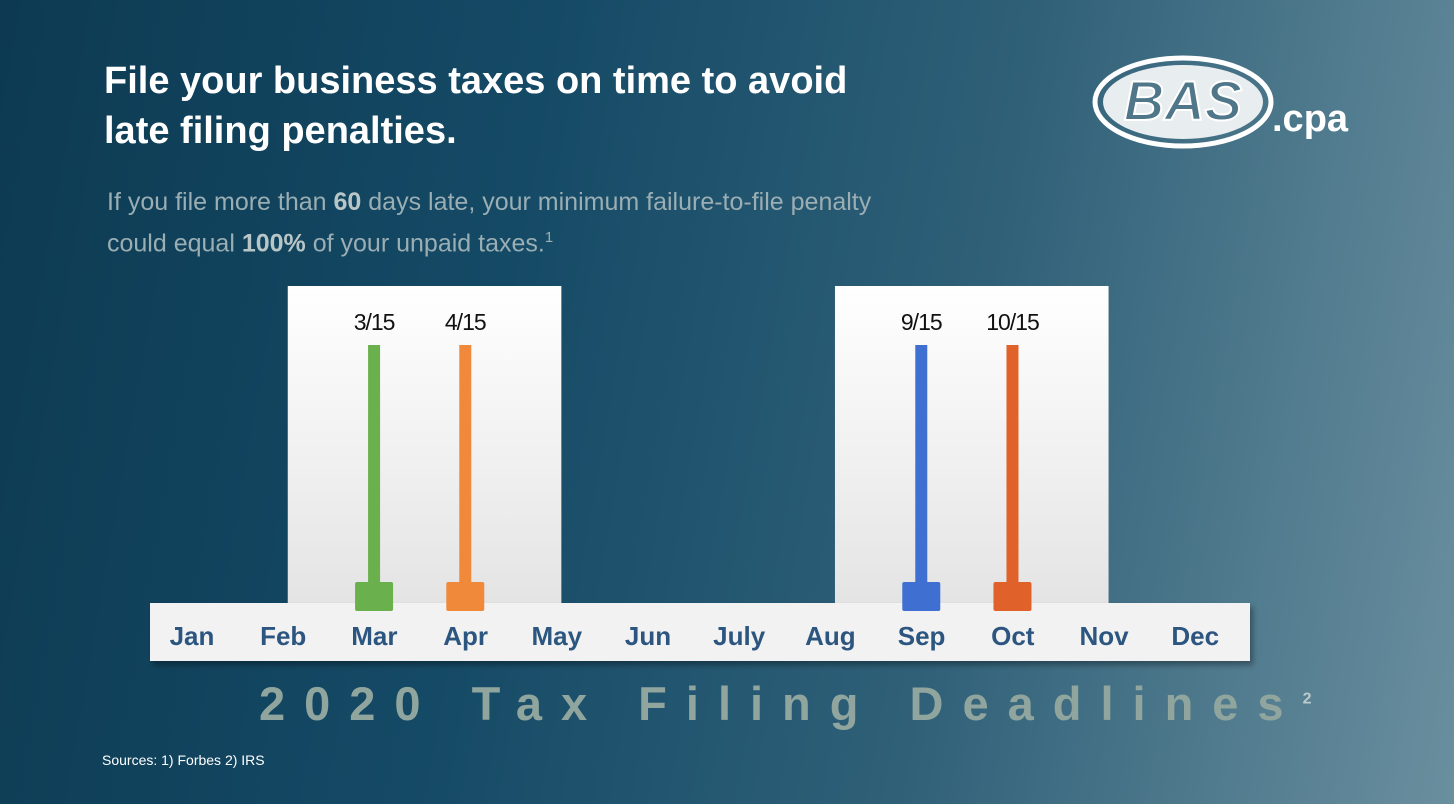 This screenshot has width=1454, height=804. I want to click on logo-cpa: .cpa, so click(1310, 119).